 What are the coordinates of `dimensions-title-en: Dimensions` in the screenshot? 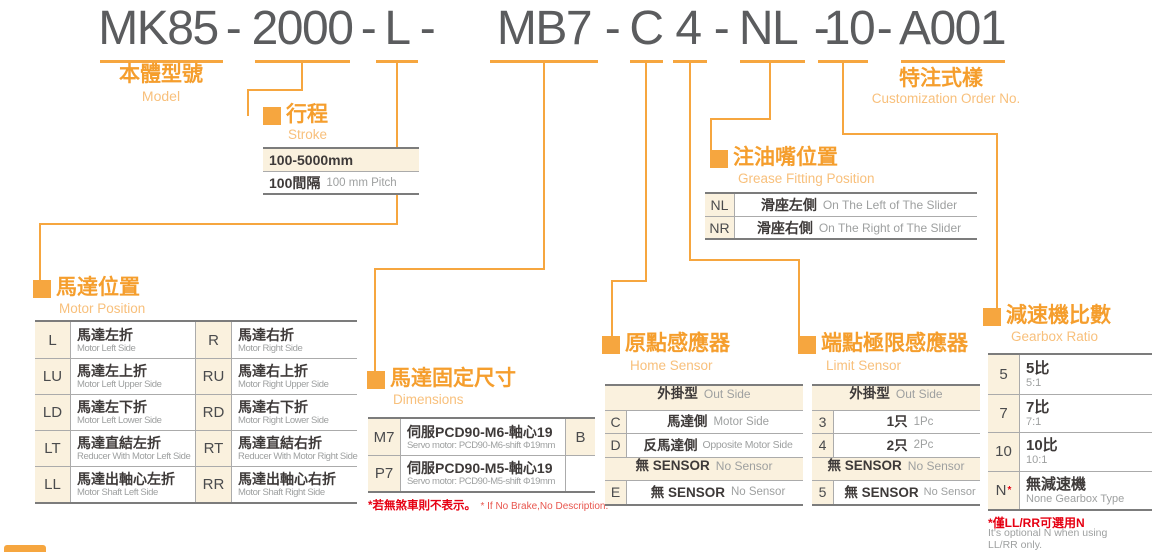 It's located at (428, 399).